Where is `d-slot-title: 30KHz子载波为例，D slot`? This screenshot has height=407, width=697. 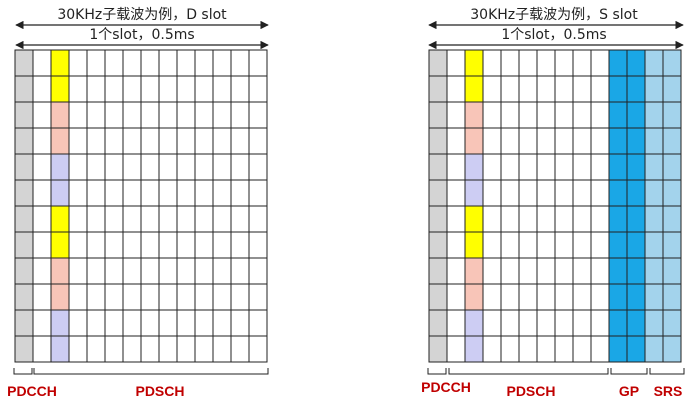 d-slot-title: 30KHz子载波为例，D slot is located at coordinates (142, 15).